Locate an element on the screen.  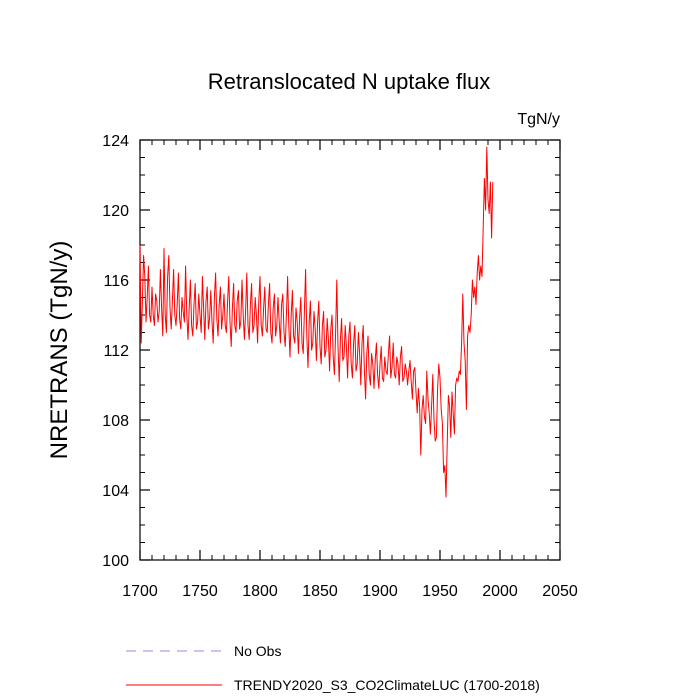
x-tick-label: 2050 is located at coordinates (560, 591).